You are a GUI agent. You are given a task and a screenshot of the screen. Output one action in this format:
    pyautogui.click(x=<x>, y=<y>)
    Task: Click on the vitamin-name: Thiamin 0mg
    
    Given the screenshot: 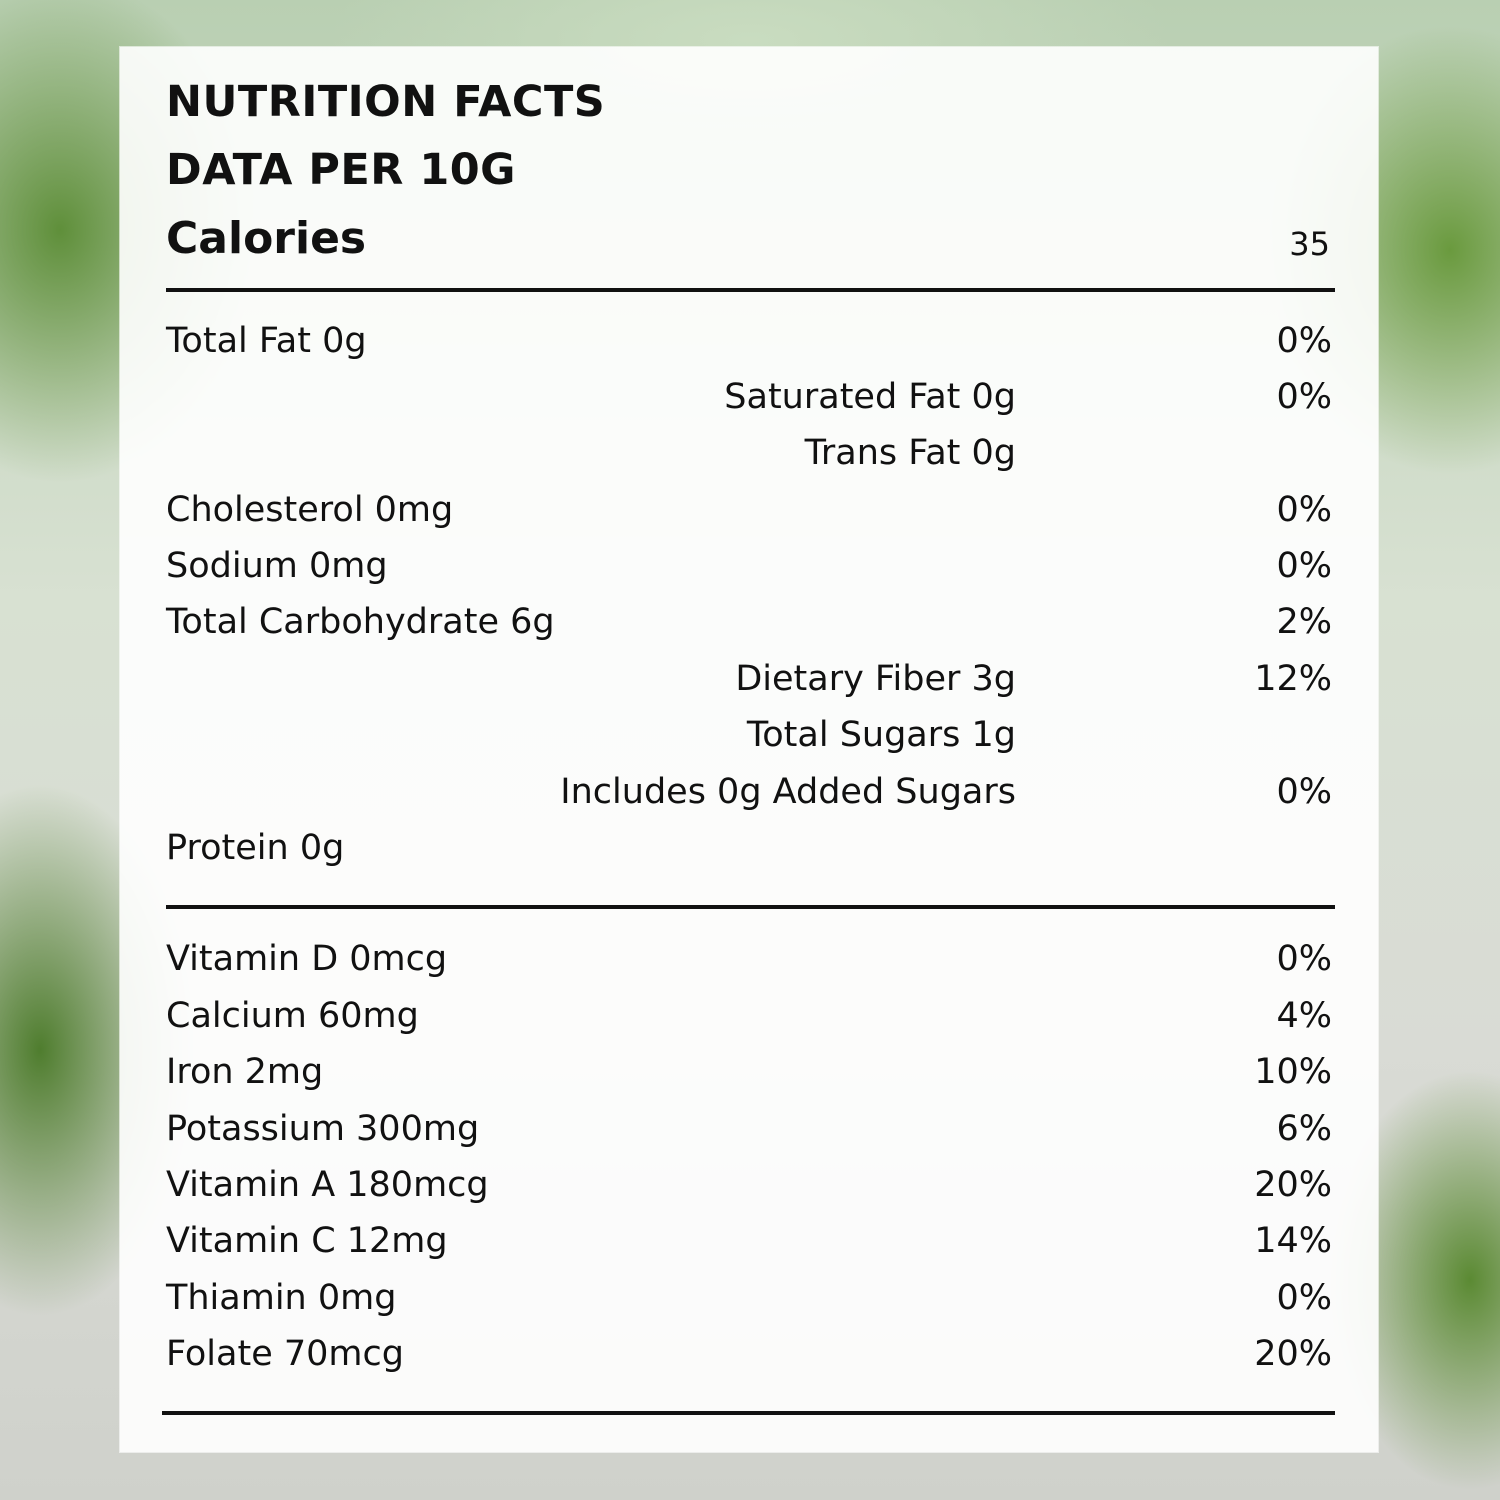 What is the action you would take?
    pyautogui.click(x=281, y=1298)
    